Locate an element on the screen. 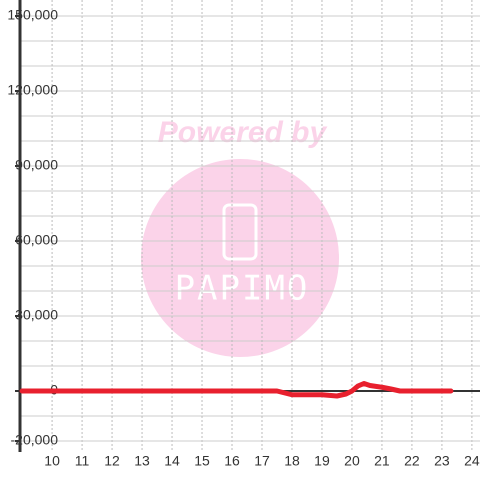  watermark-phone is located at coordinates (240, 232).